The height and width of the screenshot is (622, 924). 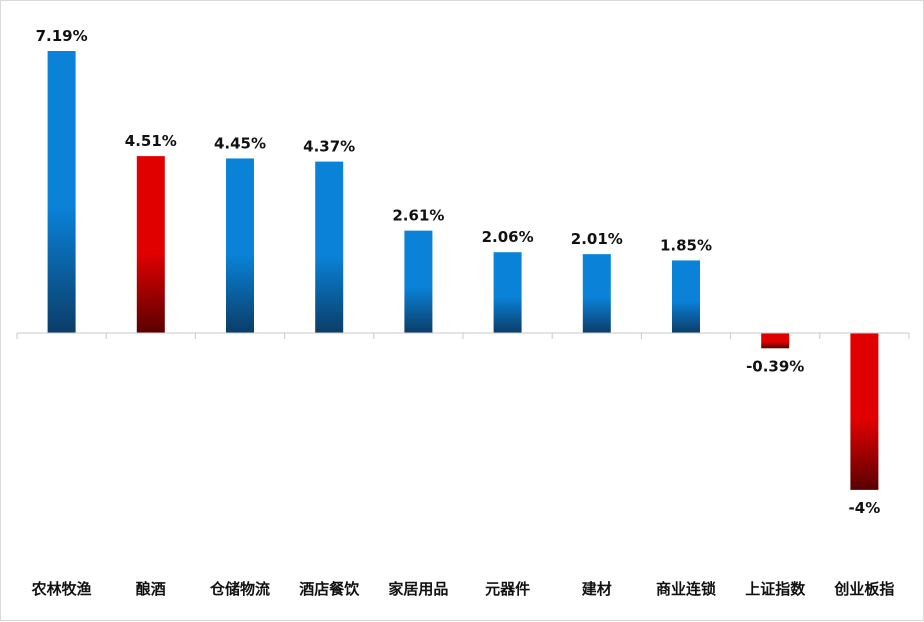 I want to click on data-label: 4.37%, so click(x=329, y=147).